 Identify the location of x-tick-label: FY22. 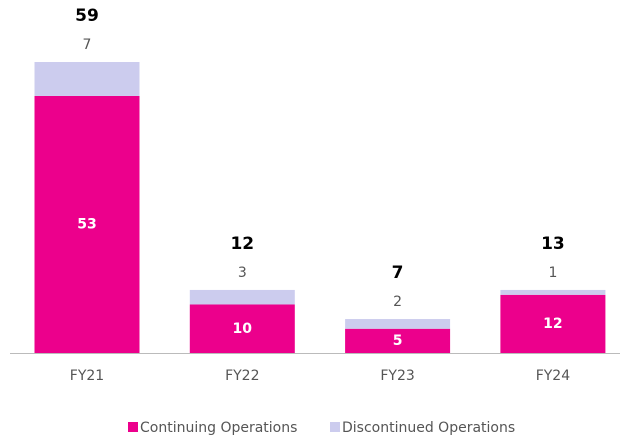
(242, 376).